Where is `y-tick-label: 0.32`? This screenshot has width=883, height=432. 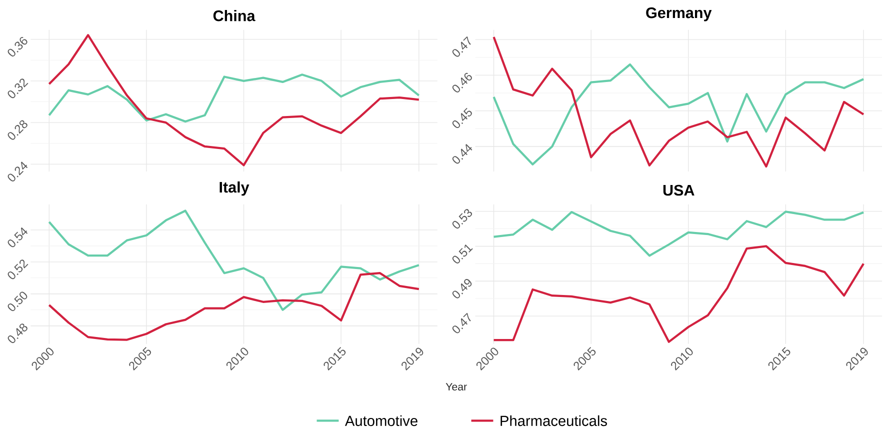 y-tick-label: 0.32 is located at coordinates (18, 88).